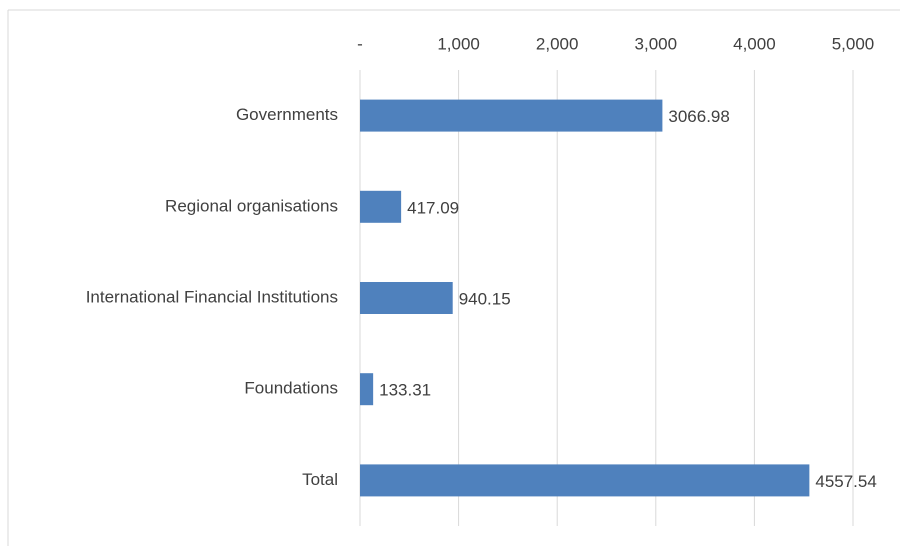 This screenshot has width=900, height=546. Describe the element at coordinates (287, 114) in the screenshot. I see `y-tick-label: Governments` at that location.